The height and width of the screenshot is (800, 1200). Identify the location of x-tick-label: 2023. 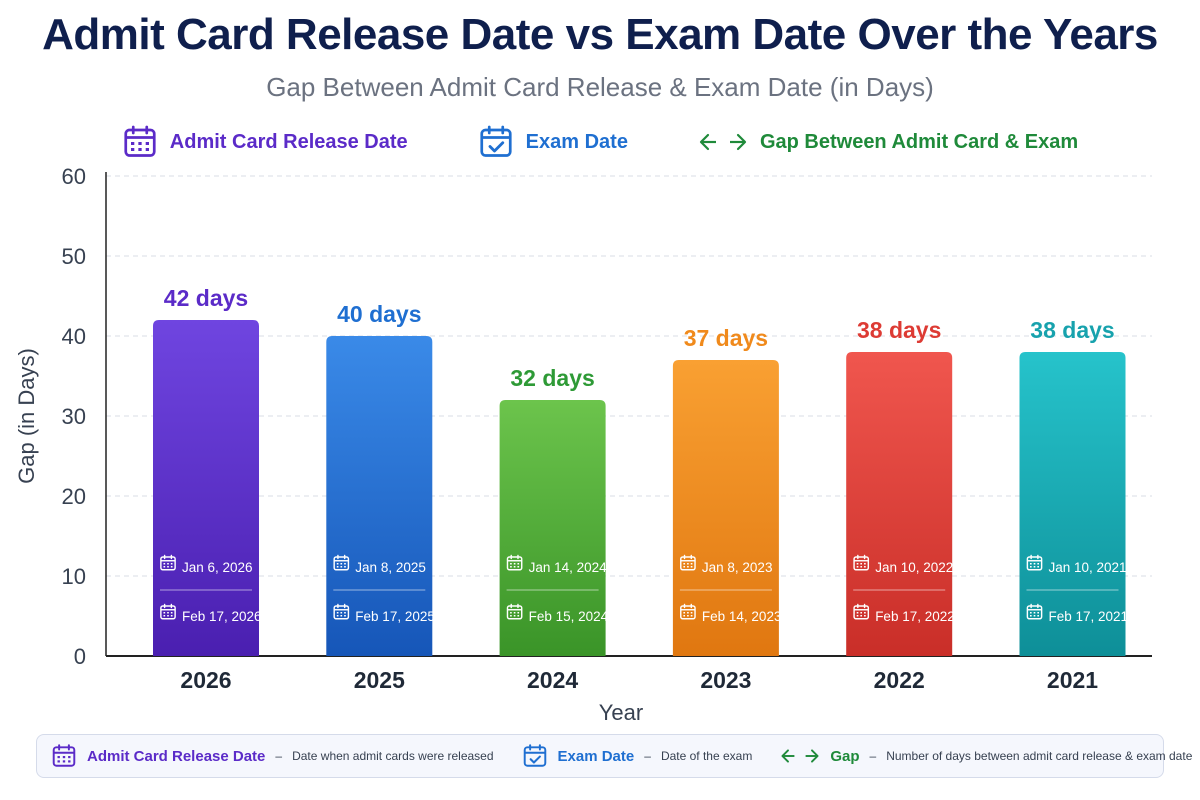
(725, 680).